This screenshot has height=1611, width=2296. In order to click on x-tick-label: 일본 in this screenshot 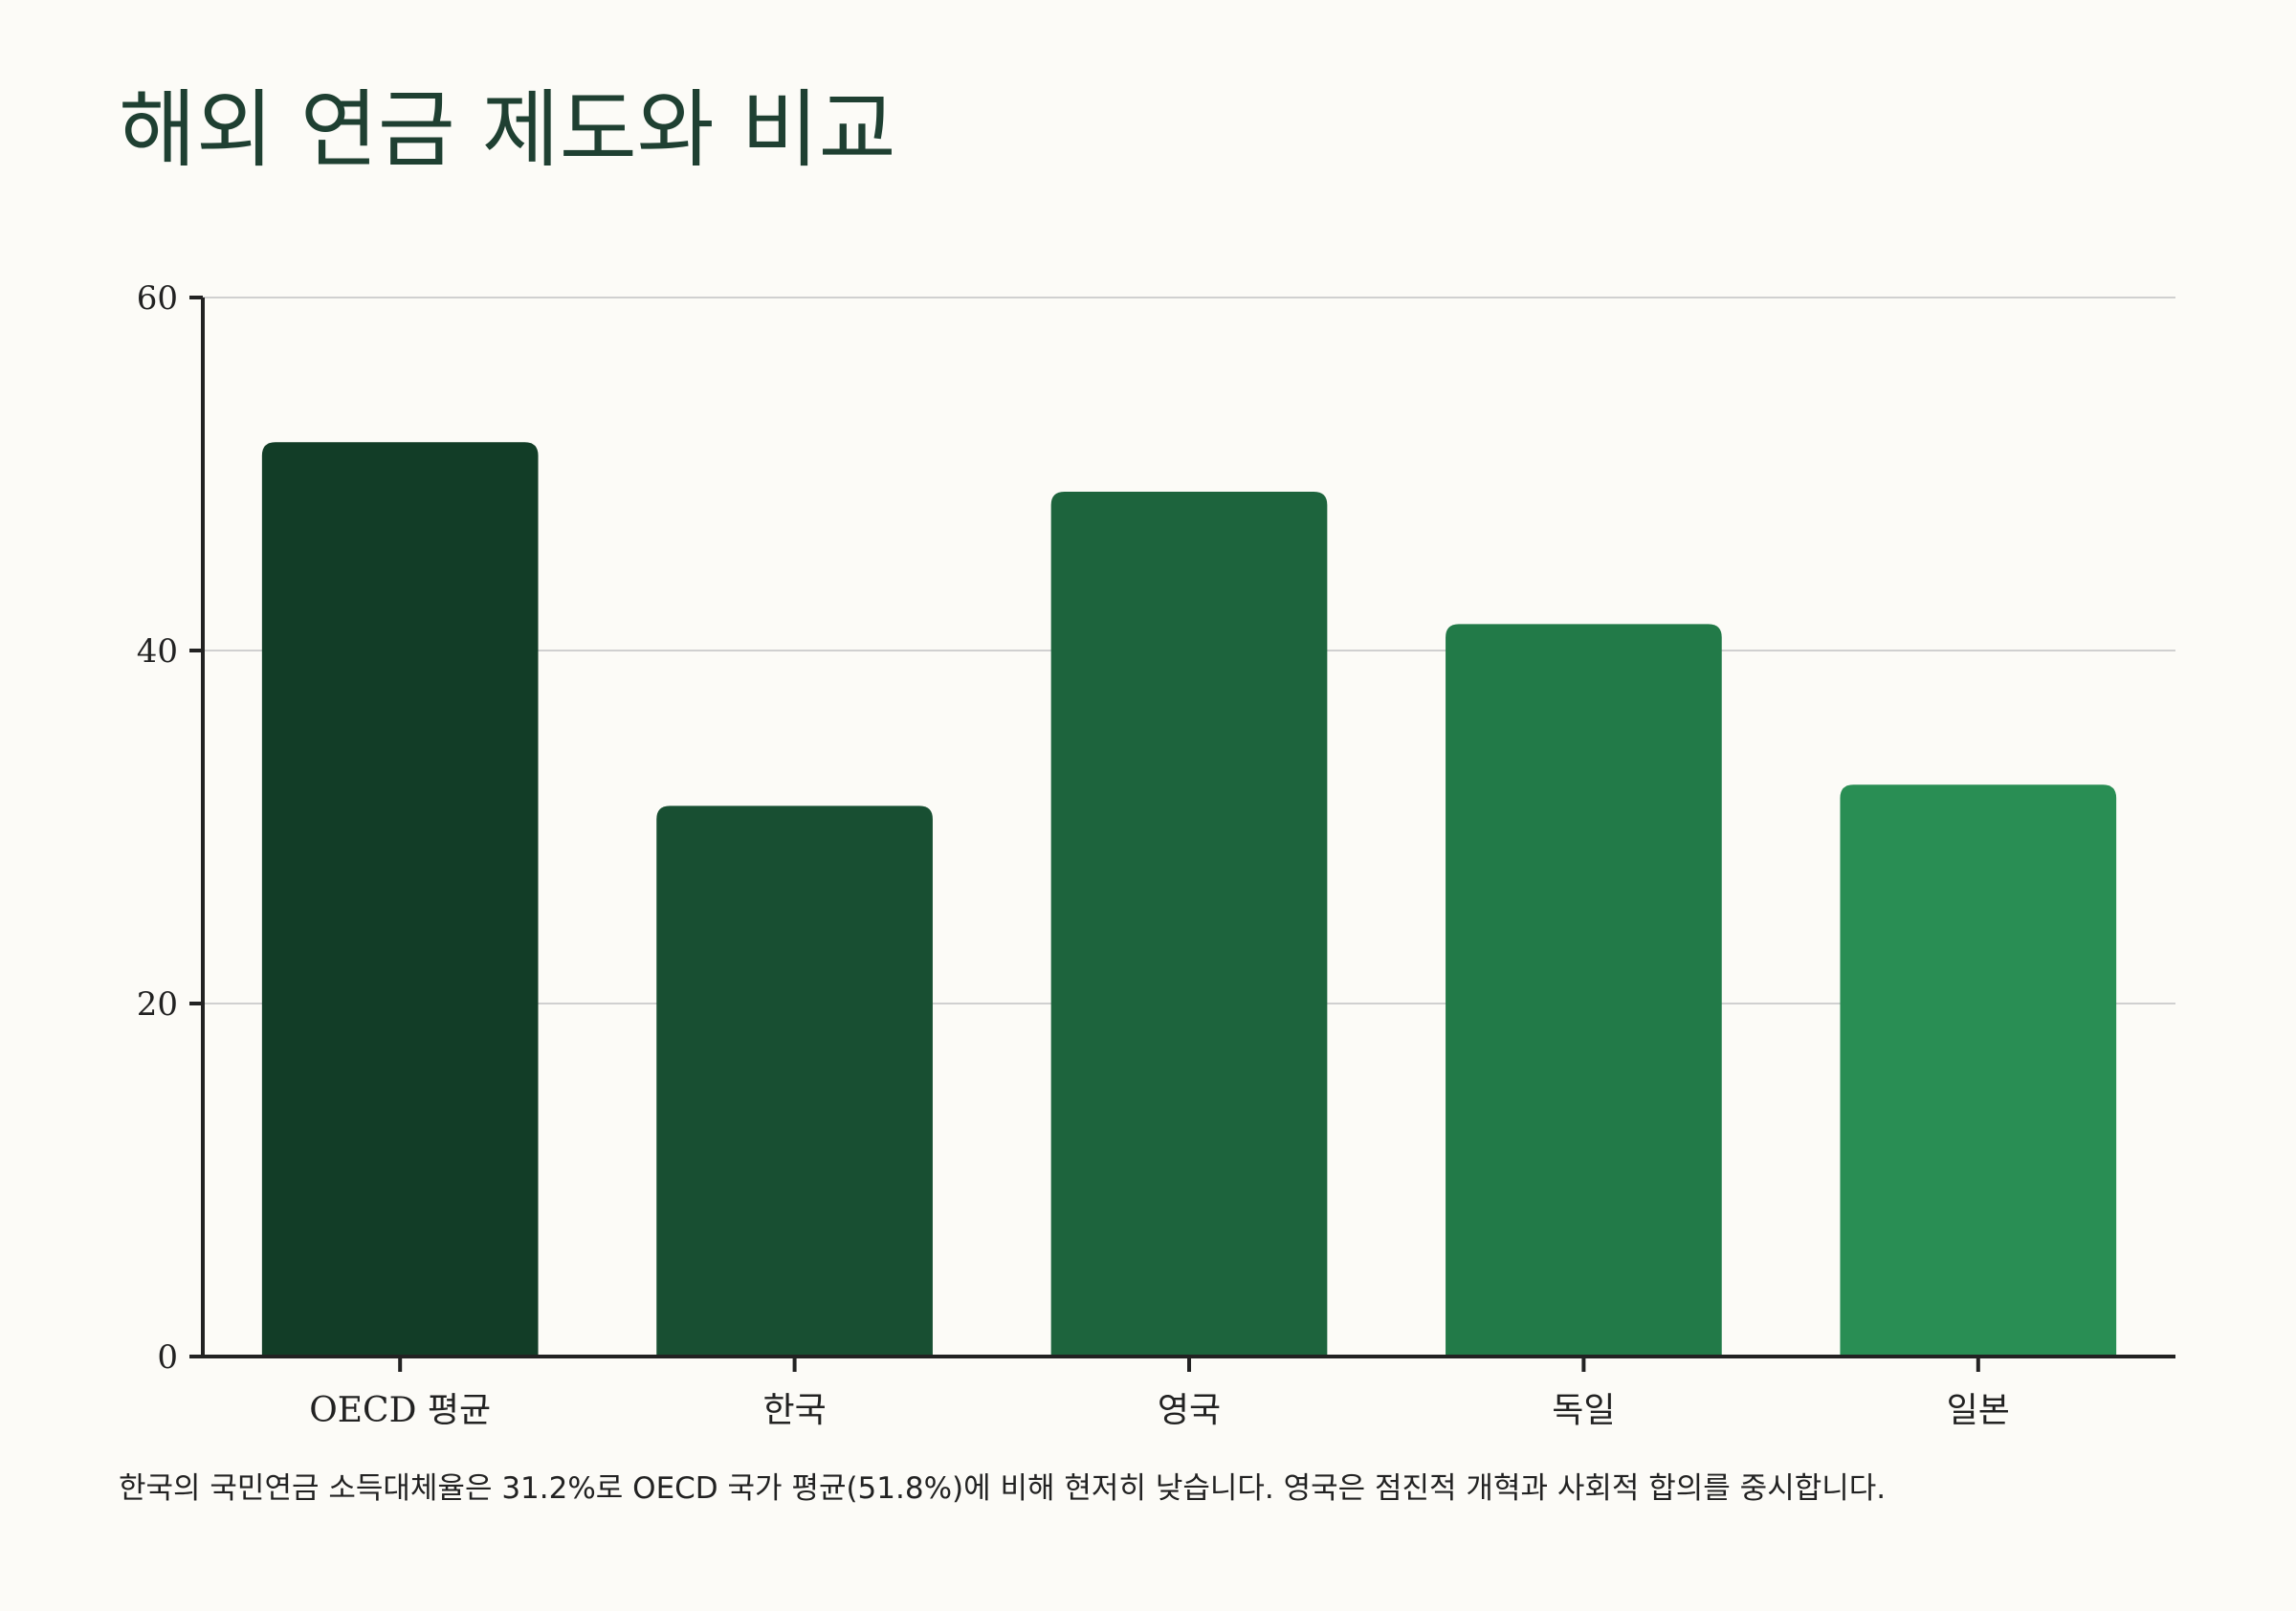, I will do `click(1979, 1411)`.